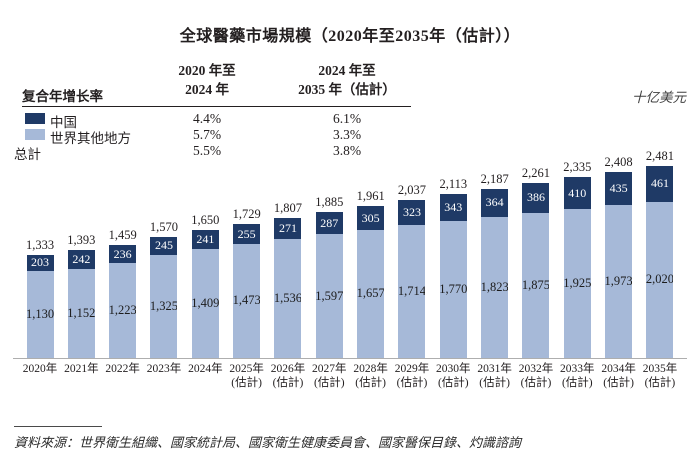 The width and height of the screenshot is (700, 472). What do you see at coordinates (495, 202) in the screenshot?
I see `china-segment: 364` at bounding box center [495, 202].